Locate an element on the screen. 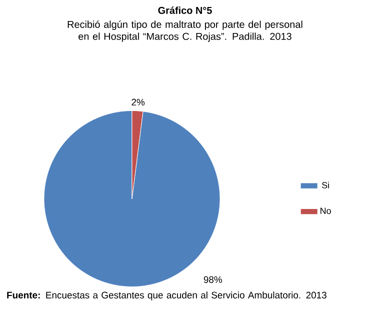  text: Fuente: Encuestas a Gestantes que acuden al Servicio Ambulatorio. 2013 is located at coordinates (166, 296).